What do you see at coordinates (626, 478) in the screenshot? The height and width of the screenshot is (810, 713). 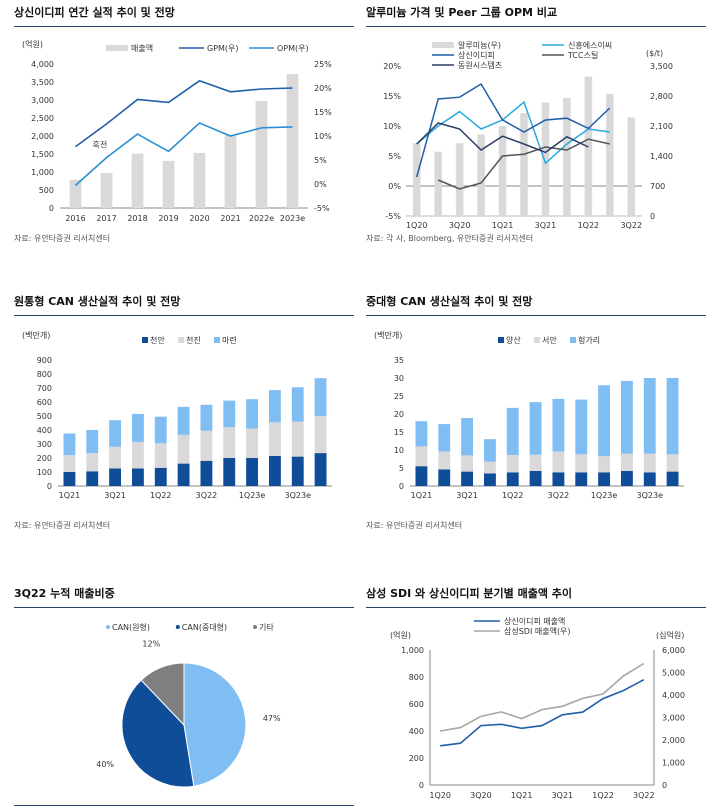 I see `bar-양산-2Q23e` at bounding box center [626, 478].